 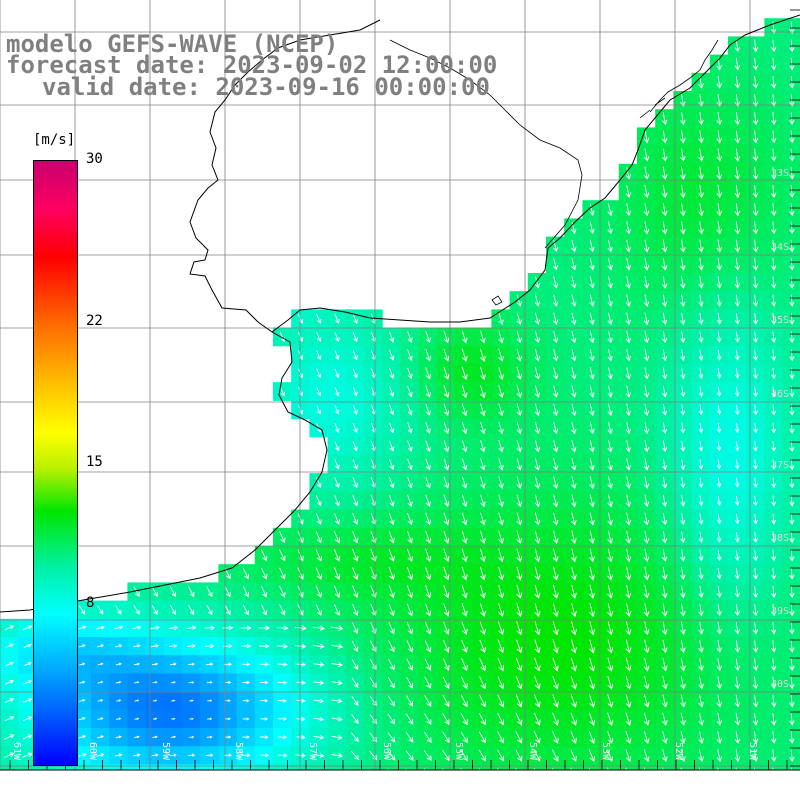 I want to click on latitude-label: 38S, so click(x=780, y=538).